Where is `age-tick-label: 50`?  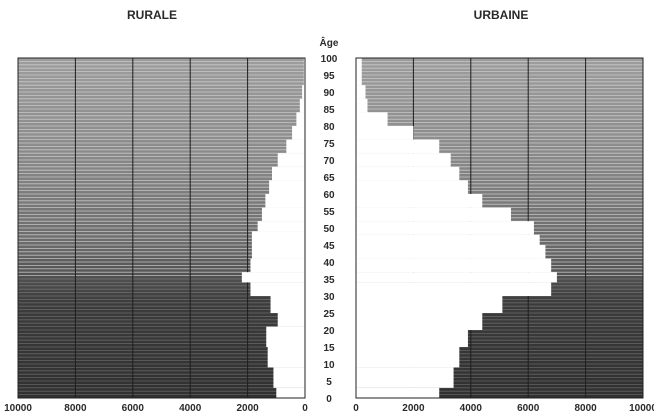 age-tick-label: 50 is located at coordinates (329, 229).